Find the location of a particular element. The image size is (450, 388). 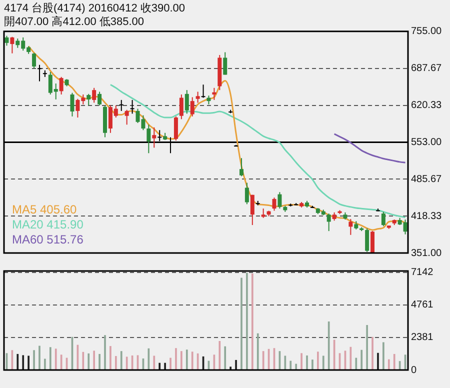

y-tick-label: 351.00 is located at coordinates (426, 253).